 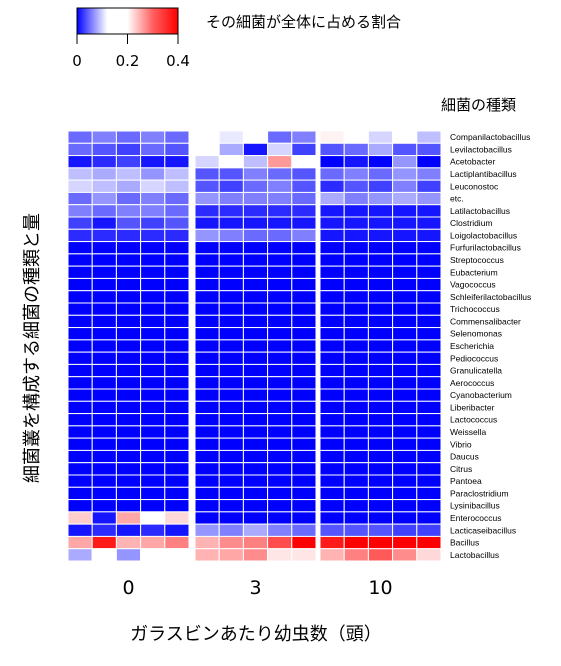 What do you see at coordinates (468, 432) in the screenshot?
I see `row-label: Weissella` at bounding box center [468, 432].